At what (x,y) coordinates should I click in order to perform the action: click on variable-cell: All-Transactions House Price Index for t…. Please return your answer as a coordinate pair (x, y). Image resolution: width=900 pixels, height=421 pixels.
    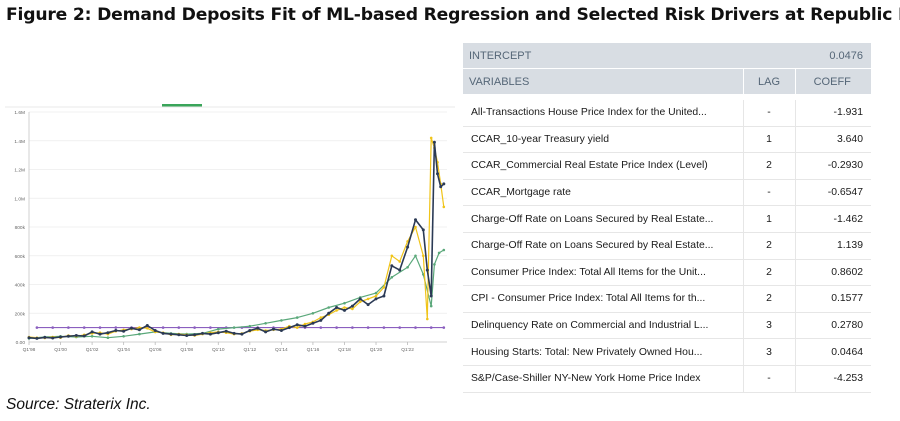
    Looking at the image, I should click on (603, 113).